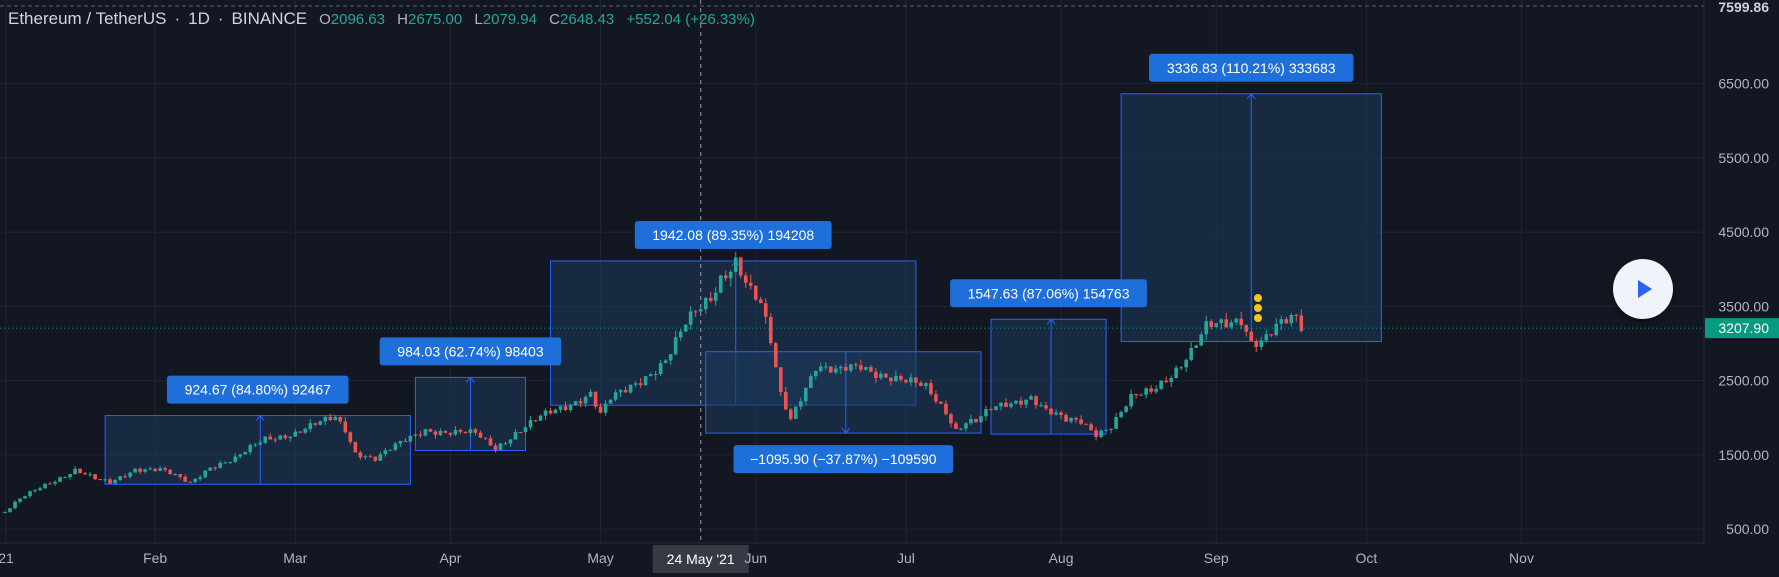  Describe the element at coordinates (1743, 306) in the screenshot. I see `y-tick-label: 3500.00` at that location.